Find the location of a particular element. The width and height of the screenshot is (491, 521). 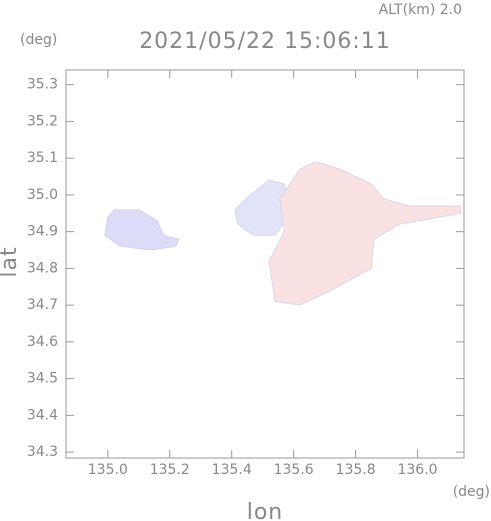

y-tick-label: 34.7 is located at coordinates (42, 305).